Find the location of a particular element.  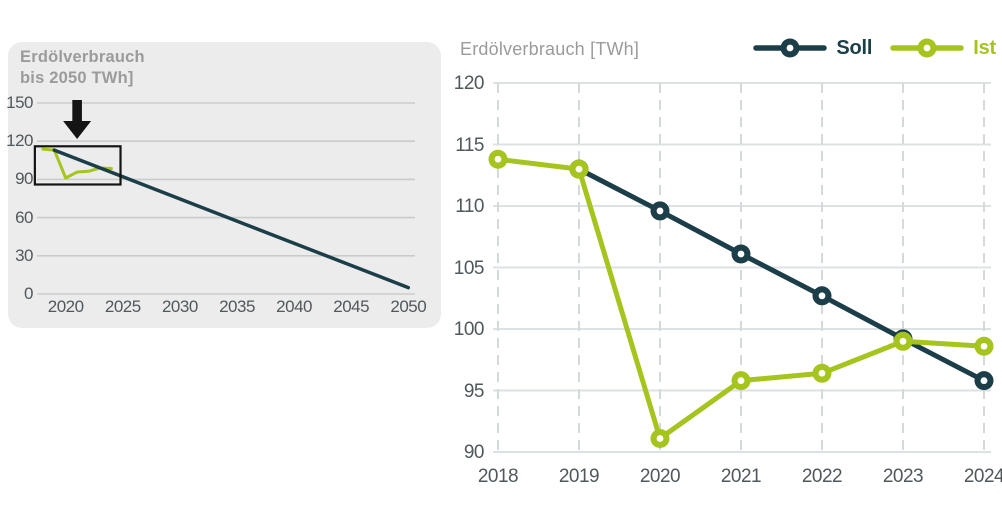

soll-line-marker-icon is located at coordinates (790, 48).